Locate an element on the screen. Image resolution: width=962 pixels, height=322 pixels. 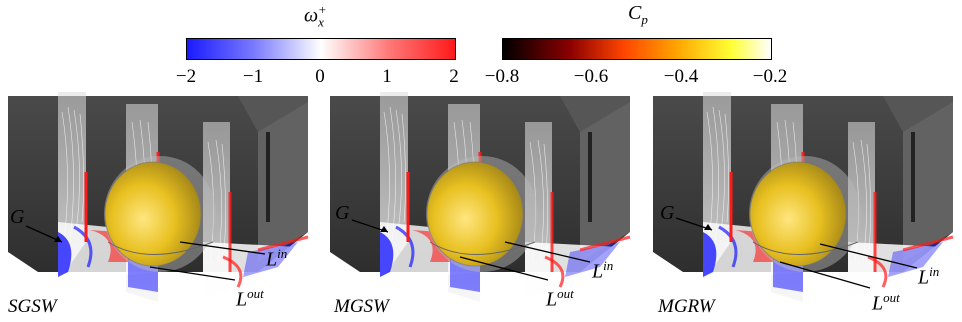
vorticity-colorbar is located at coordinates (321, 49).